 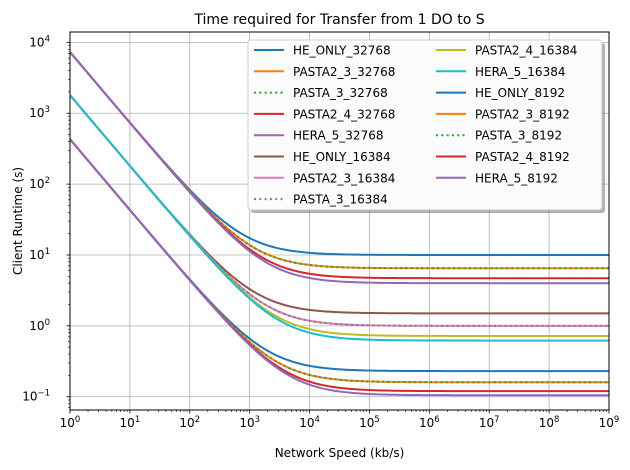 I want to click on y-tick-label: 10³, so click(x=39, y=112).